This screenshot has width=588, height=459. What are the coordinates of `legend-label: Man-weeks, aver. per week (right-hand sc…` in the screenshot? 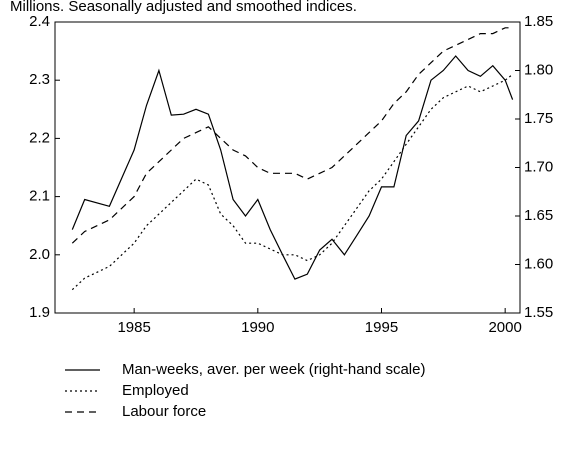 It's located at (273, 369).